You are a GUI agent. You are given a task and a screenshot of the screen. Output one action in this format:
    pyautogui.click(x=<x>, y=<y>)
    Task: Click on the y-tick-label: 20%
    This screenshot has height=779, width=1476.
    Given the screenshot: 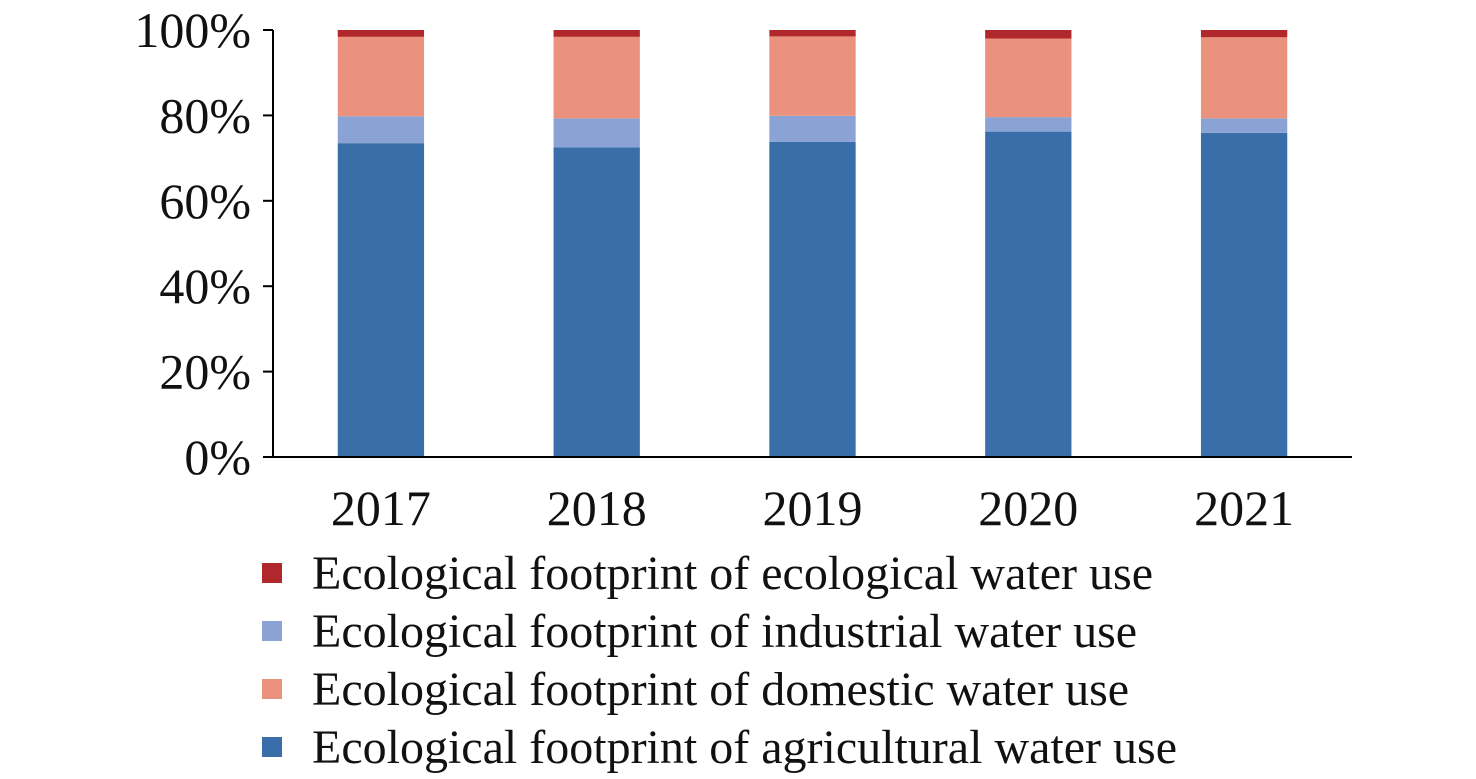 What is the action you would take?
    pyautogui.click(x=205, y=372)
    